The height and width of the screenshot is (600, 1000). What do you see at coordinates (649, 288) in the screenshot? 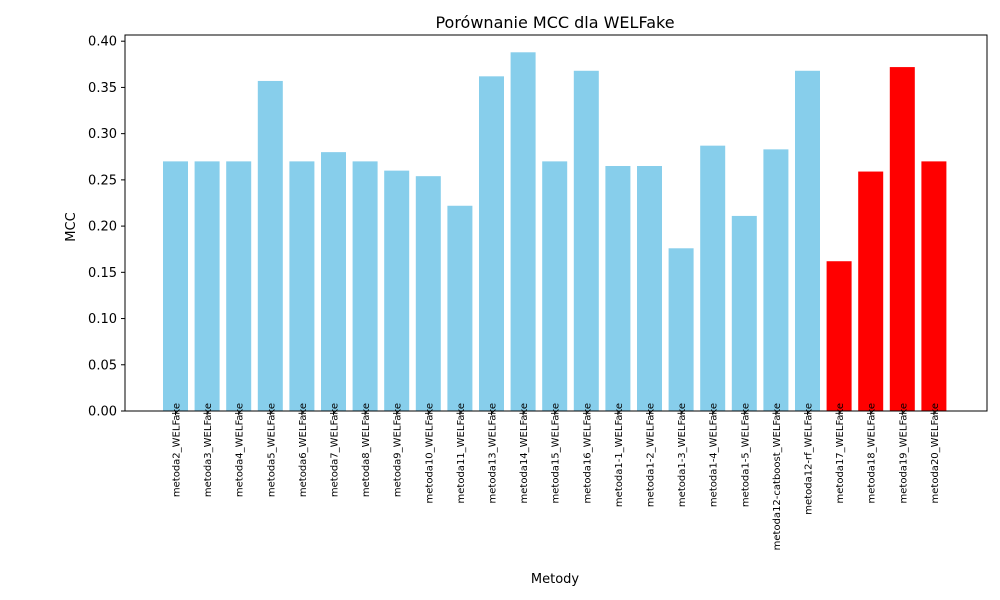
I see `bar-metoda1-2_WELFake` at bounding box center [649, 288].